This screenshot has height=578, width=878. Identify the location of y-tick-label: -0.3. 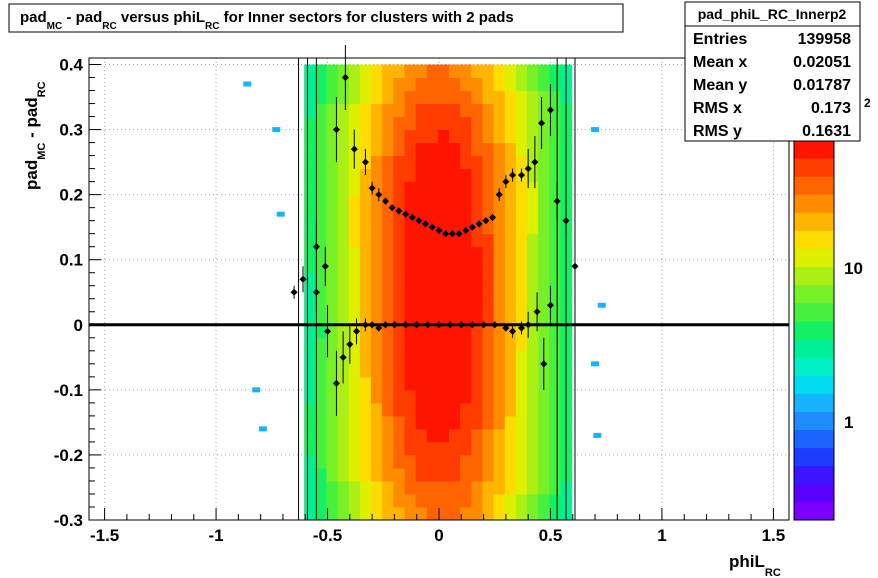
(68, 520).